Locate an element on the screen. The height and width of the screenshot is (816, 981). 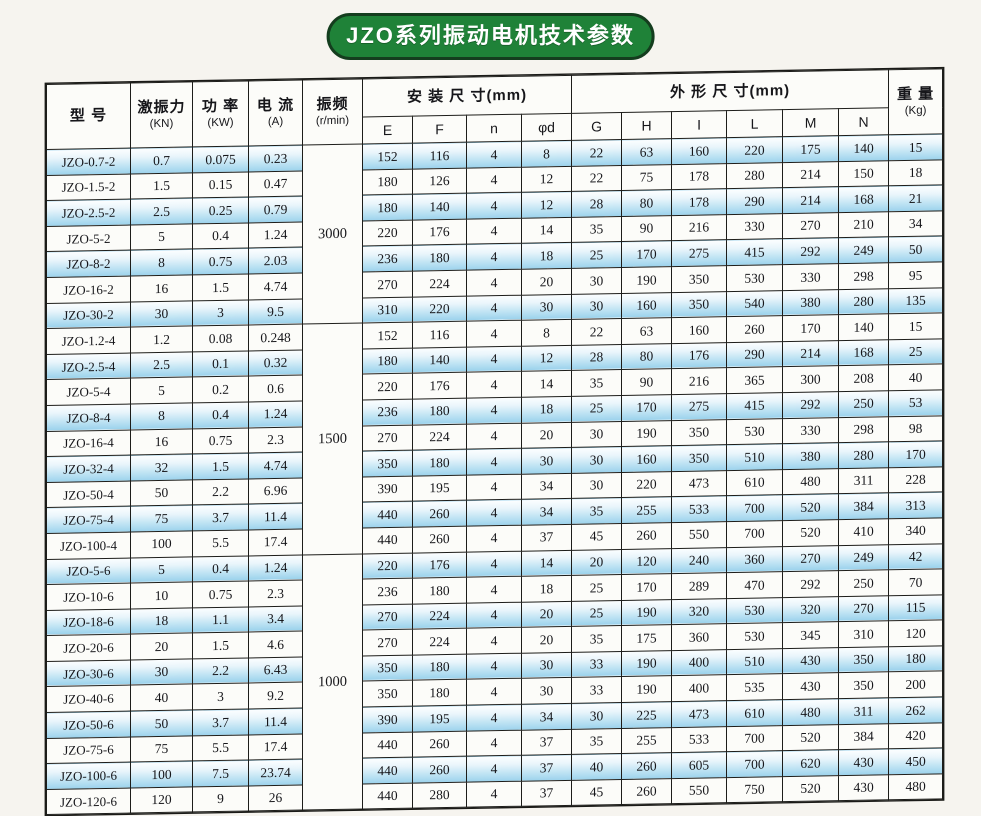
value-cell: 0.7 is located at coordinates (161, 160).